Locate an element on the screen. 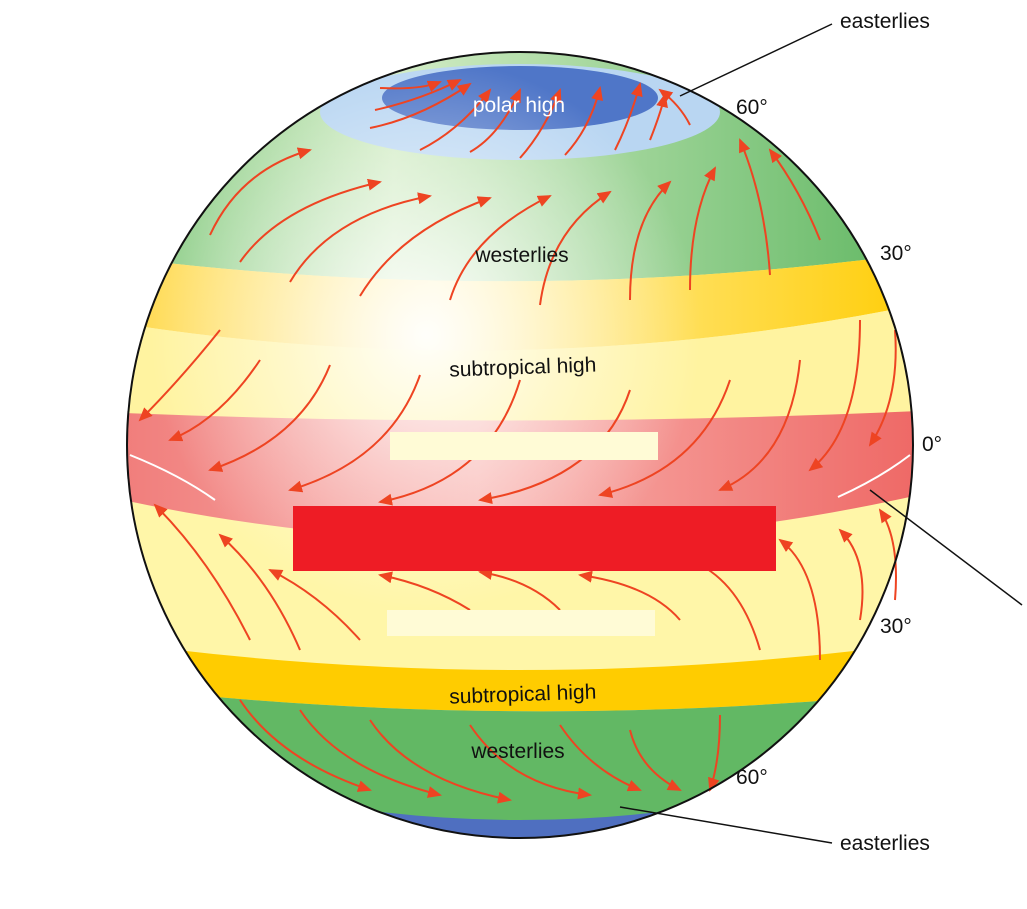  label-mask-north is located at coordinates (524, 446).